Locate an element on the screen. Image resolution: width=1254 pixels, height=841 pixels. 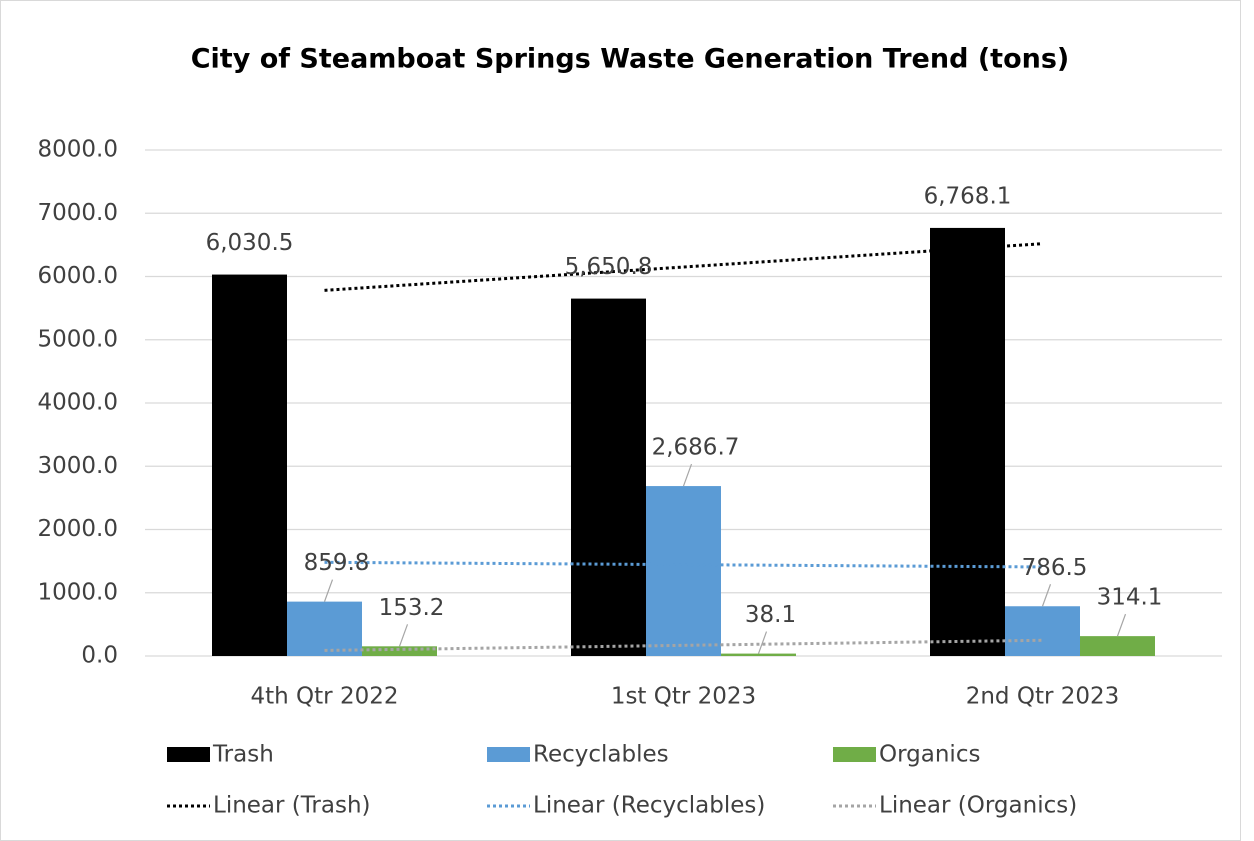
data-label: 38.1 is located at coordinates (770, 615).